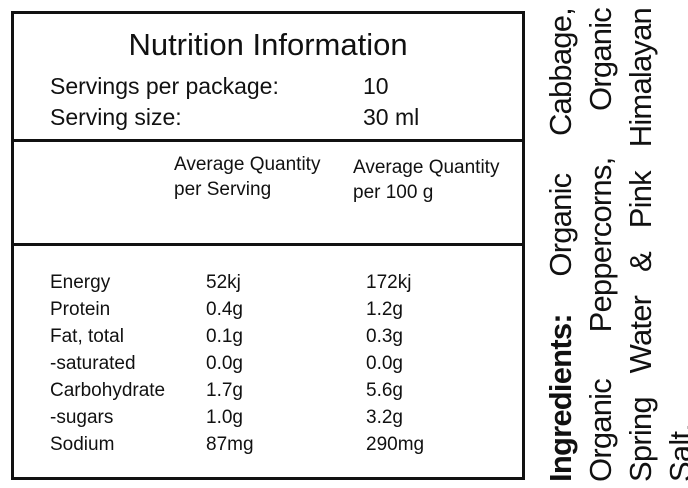 The height and width of the screenshot is (488, 688). What do you see at coordinates (224, 336) in the screenshot?
I see `nutrient-per-serving: 0.1g` at bounding box center [224, 336].